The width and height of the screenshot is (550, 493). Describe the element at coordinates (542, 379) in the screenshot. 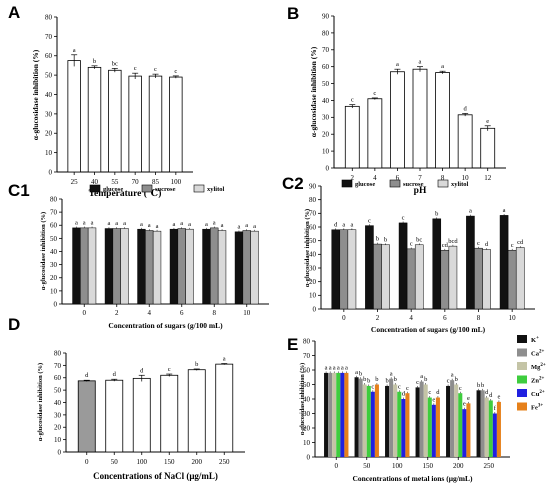

I see `legend-charge: 2+` at that location.